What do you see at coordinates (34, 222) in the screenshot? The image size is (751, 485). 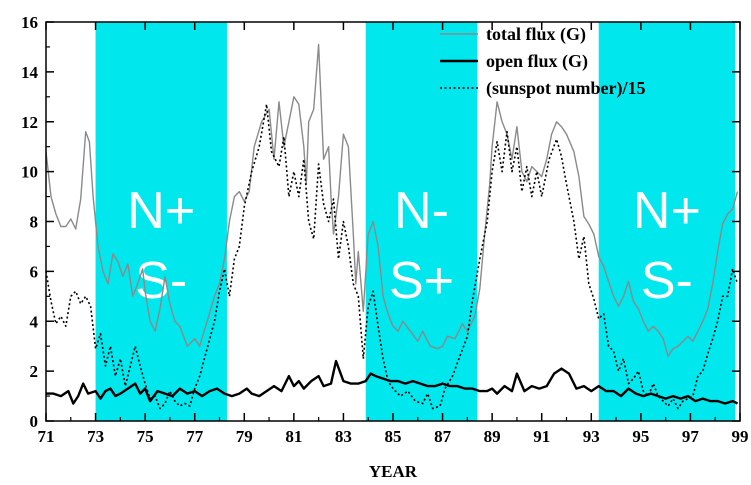 I see `y-tick-label: 8` at bounding box center [34, 222].